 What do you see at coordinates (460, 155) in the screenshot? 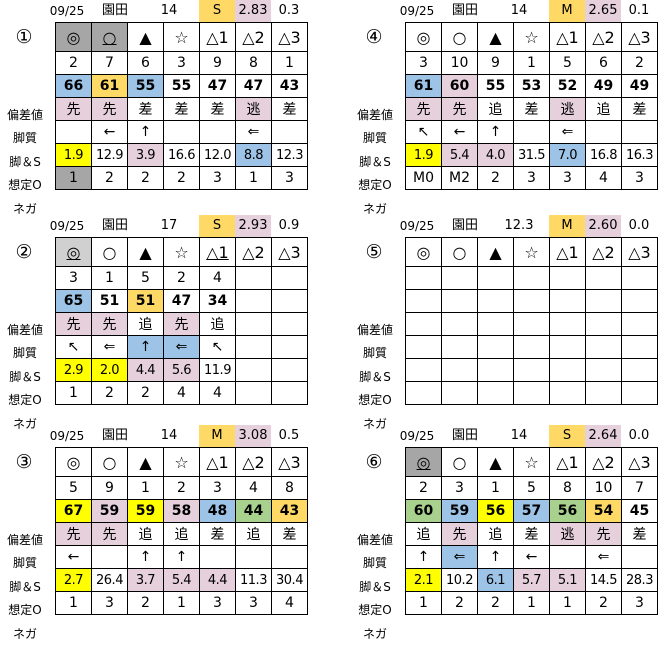
I see `odds-cell: 5.4` at bounding box center [460, 155].